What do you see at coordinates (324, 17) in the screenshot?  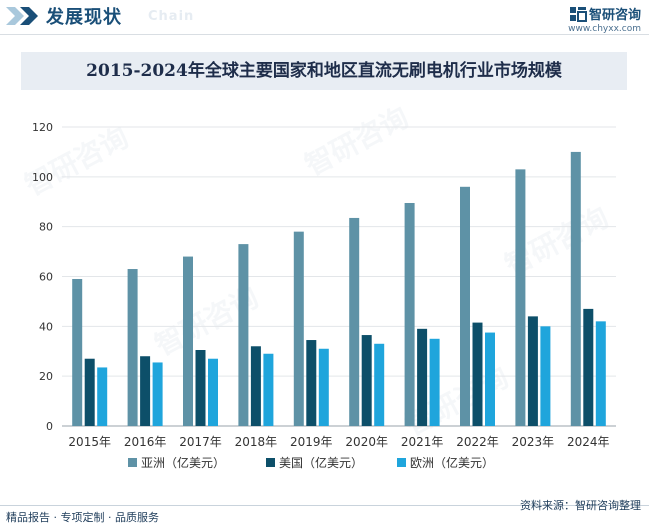 I see `page-header: 发展现状 Chain 智研咨询 www.chyxx.com` at bounding box center [324, 17].